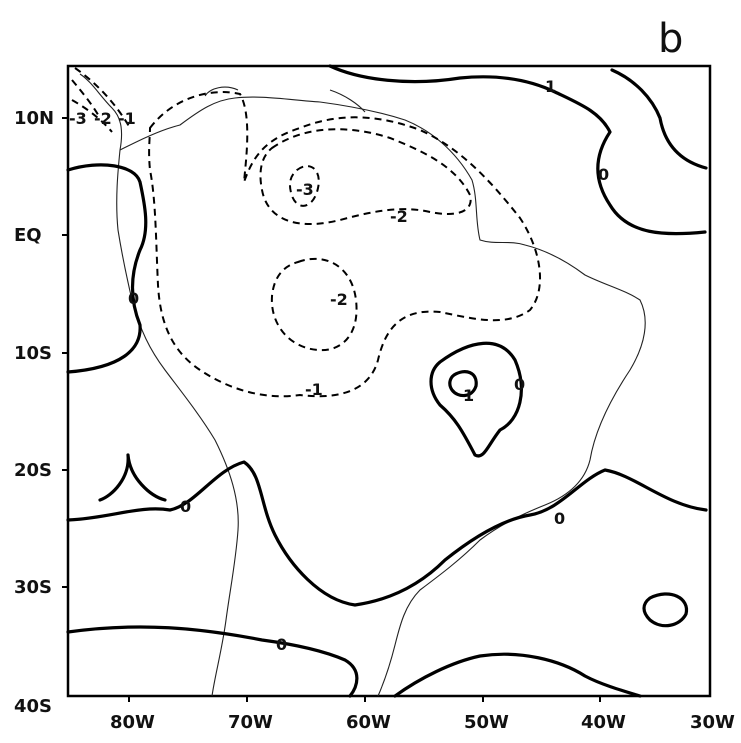 Image resolution: width=741 pixels, height=743 pixels. Describe the element at coordinates (422, 714) in the screenshot. I see `x-axis: 80W 70W 60W 50W 40W 30W` at that location.